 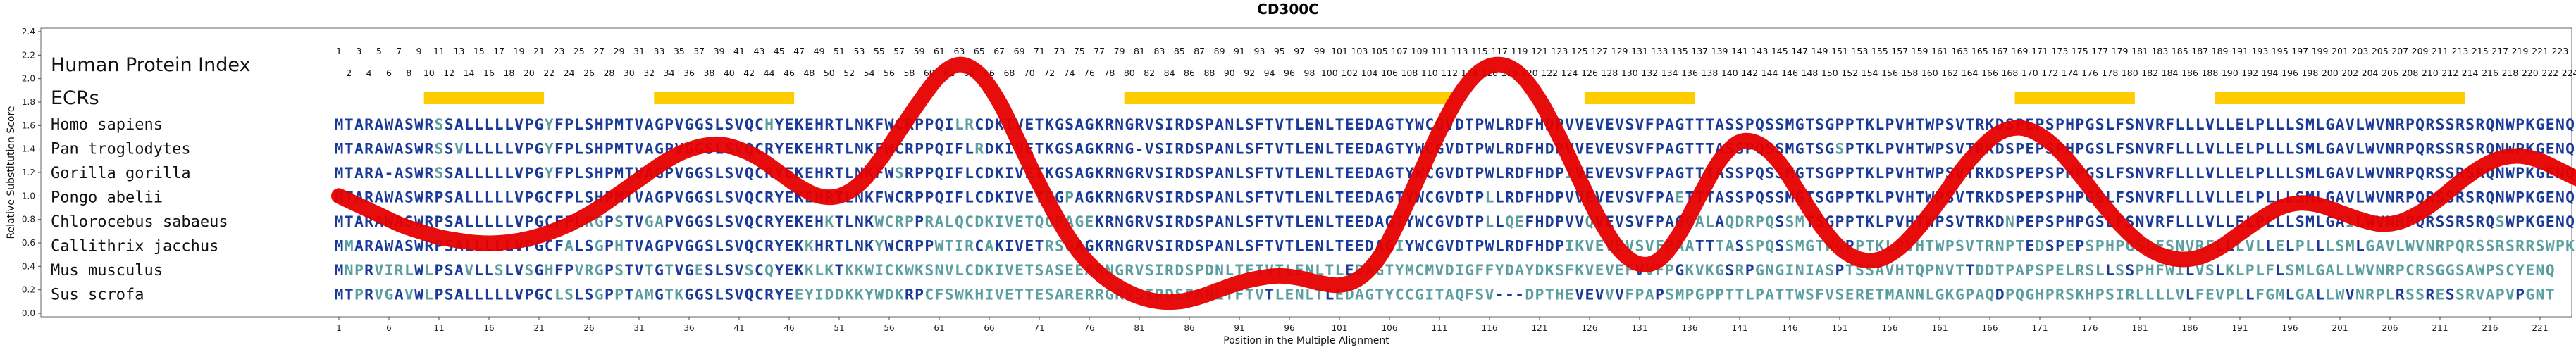 I want to click on chart-title: CD300C, so click(x=1288, y=9).